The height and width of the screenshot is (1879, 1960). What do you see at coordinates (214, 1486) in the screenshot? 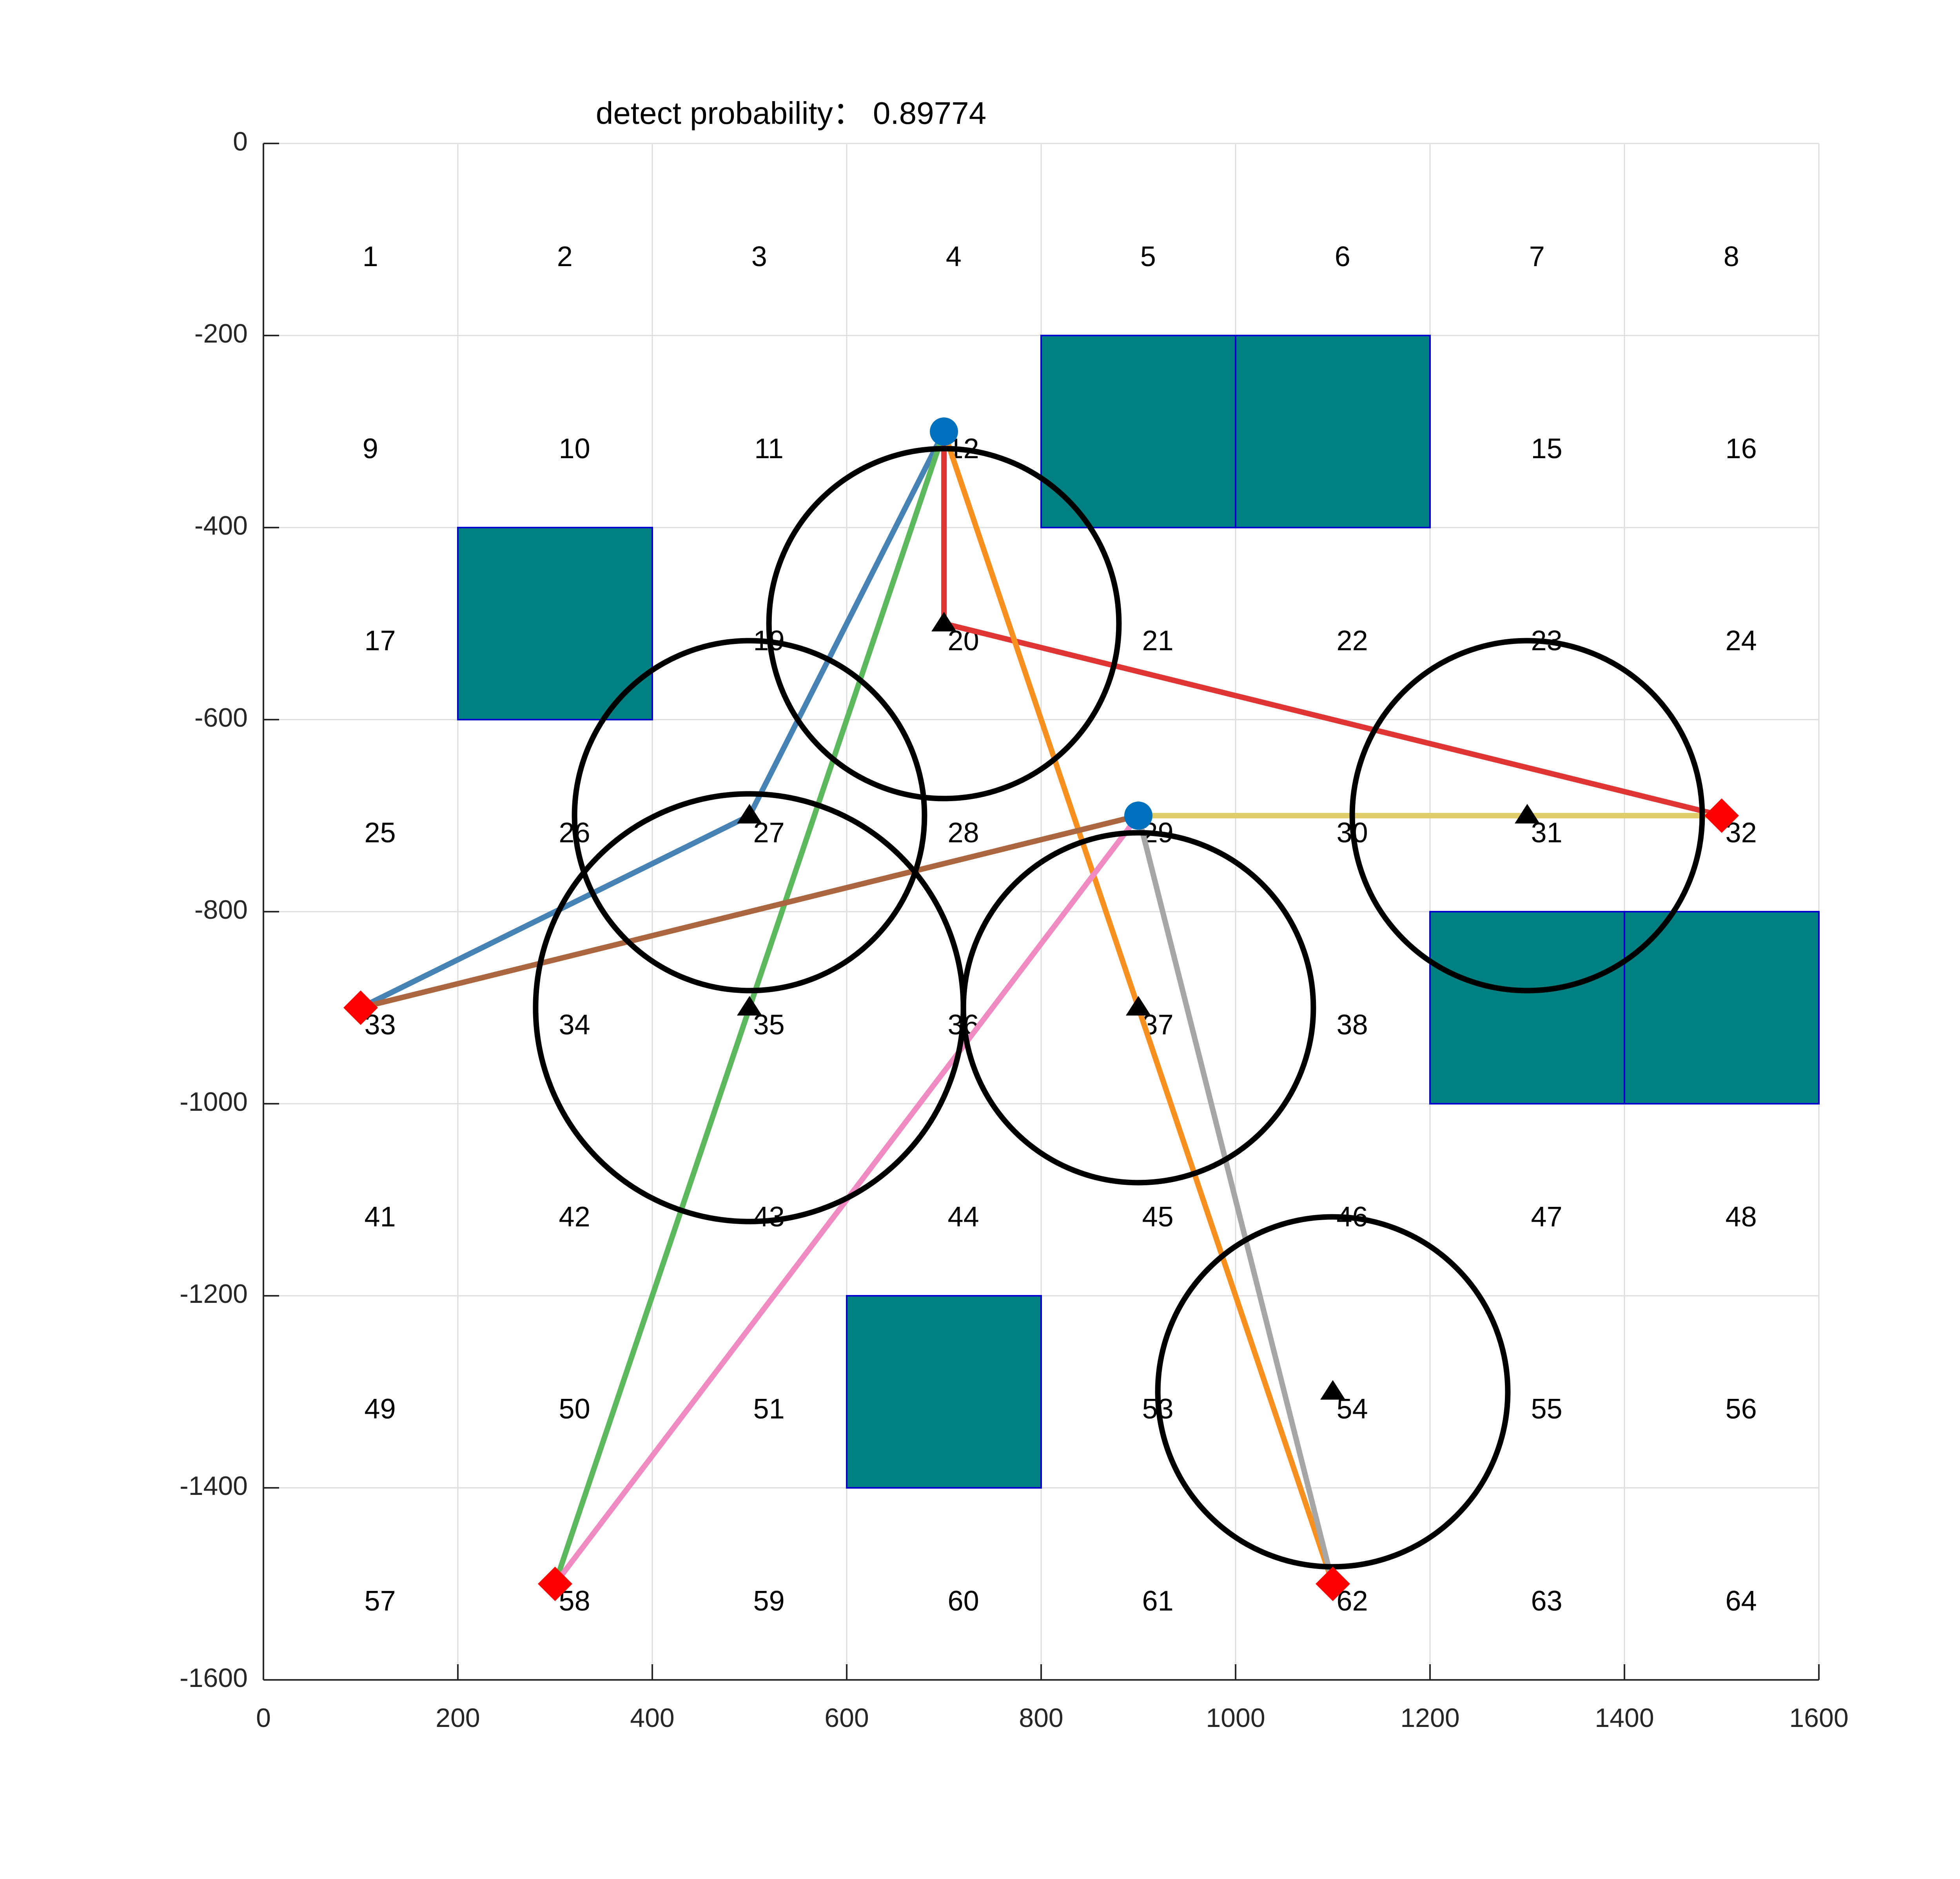
I see `y-tick-label: -1400` at bounding box center [214, 1486].